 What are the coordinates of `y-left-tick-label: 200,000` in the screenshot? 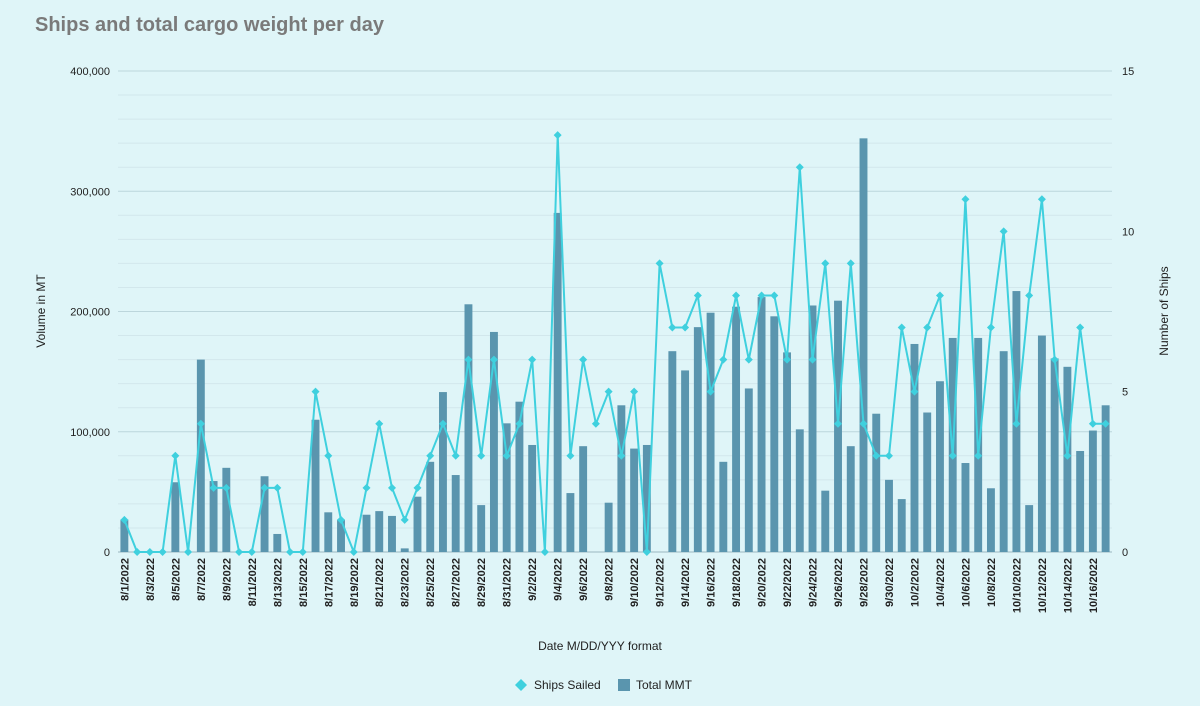 It's located at (90, 313).